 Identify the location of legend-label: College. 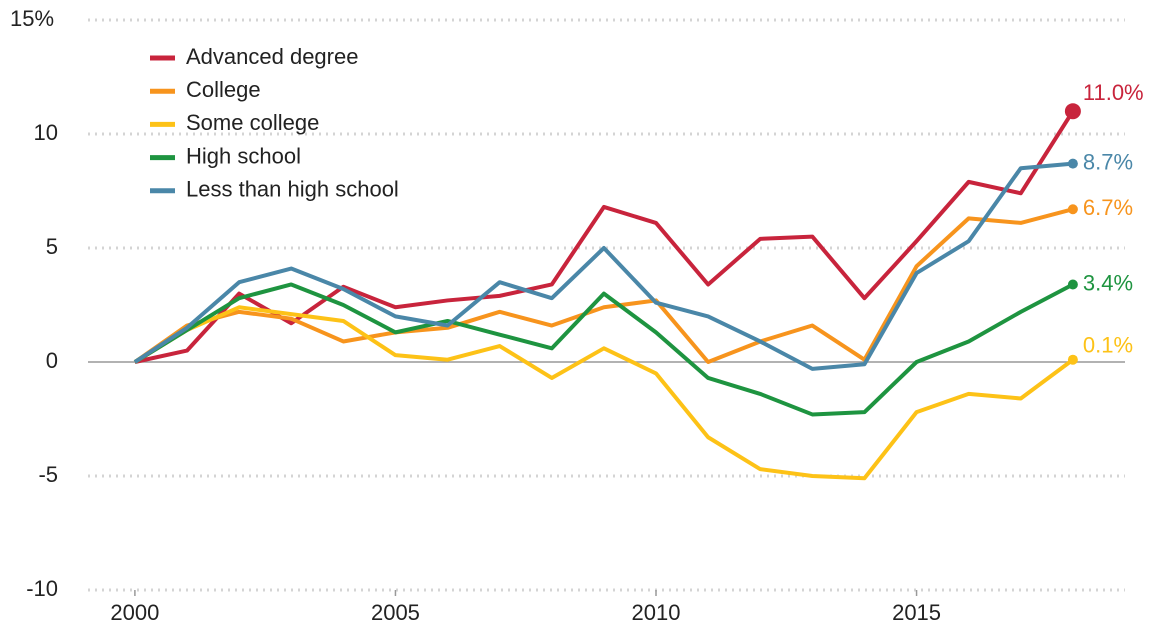
(223, 89).